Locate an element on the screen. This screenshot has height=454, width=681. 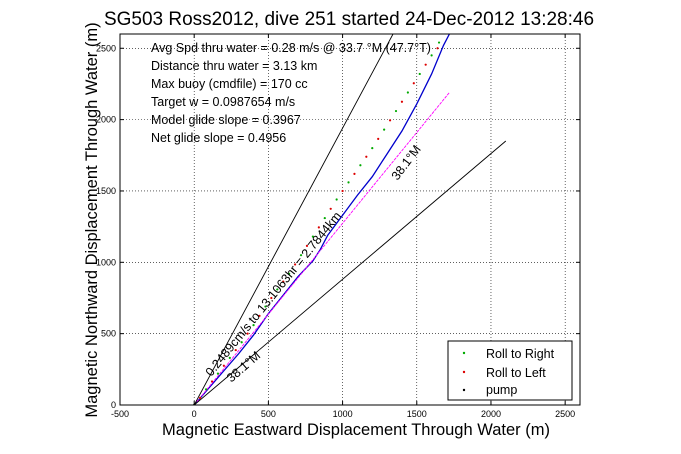
chart-annotation: 38.1°M is located at coordinates (406, 163).